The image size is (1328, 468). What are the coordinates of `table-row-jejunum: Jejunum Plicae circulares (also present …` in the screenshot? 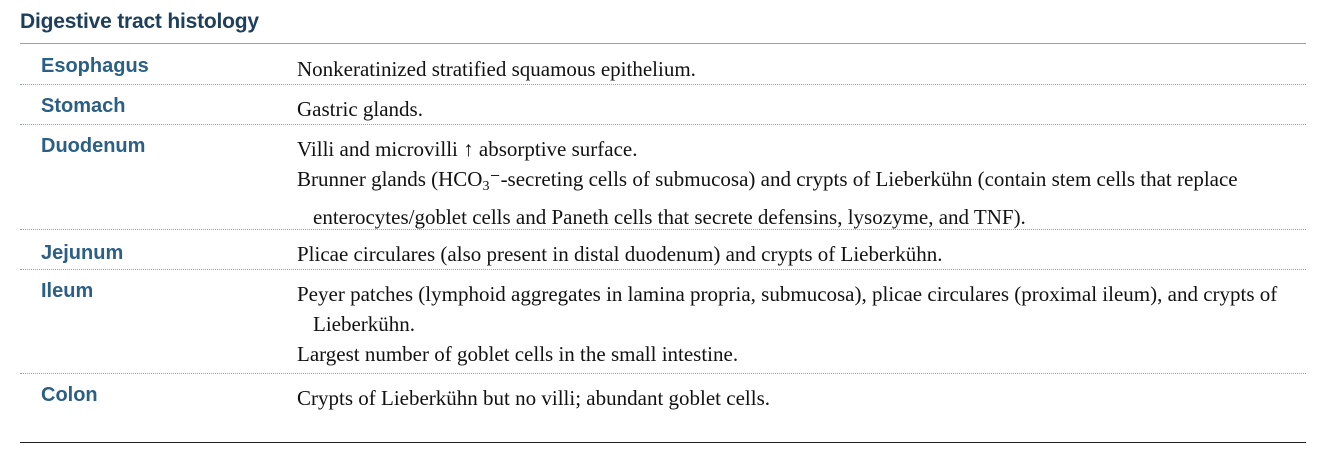 It's located at (663, 250).